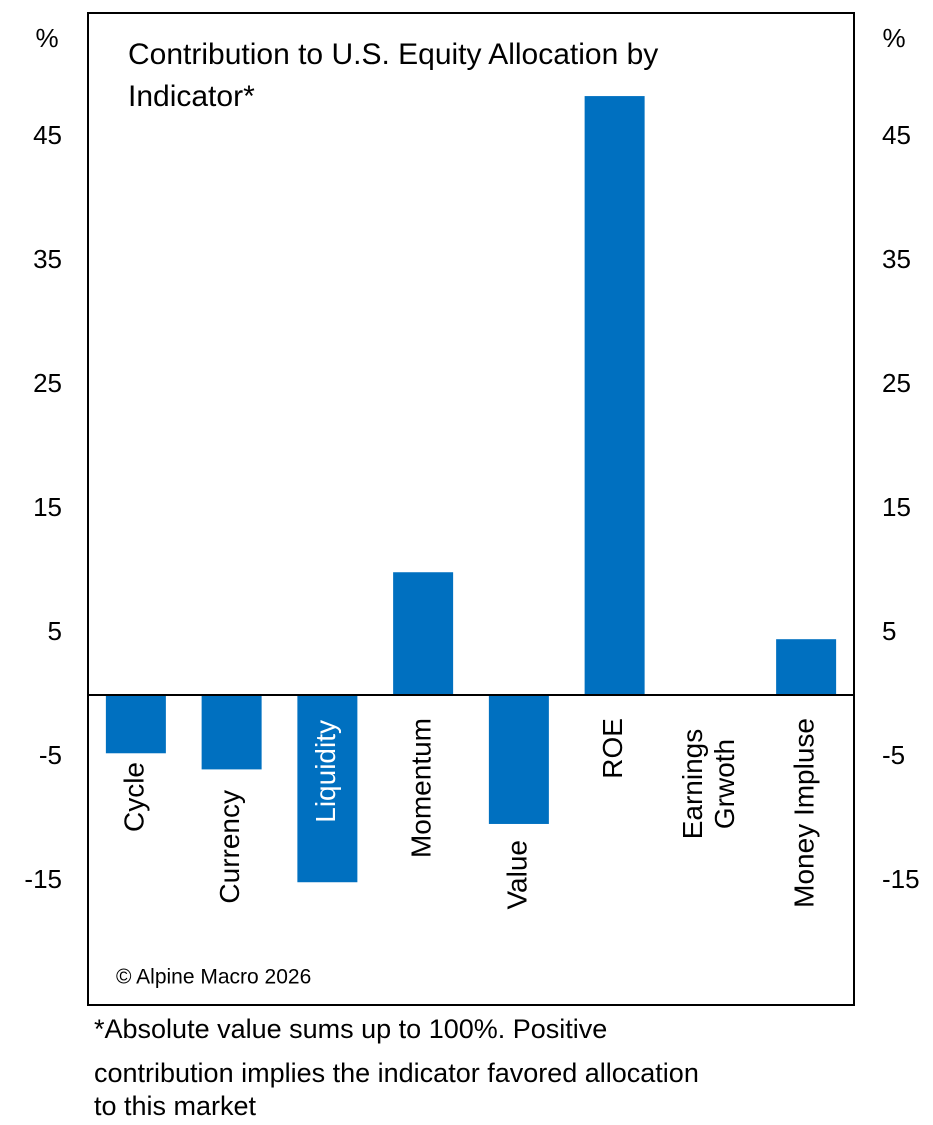  What do you see at coordinates (893, 755) in the screenshot?
I see `y2-tick-label: -5` at bounding box center [893, 755].